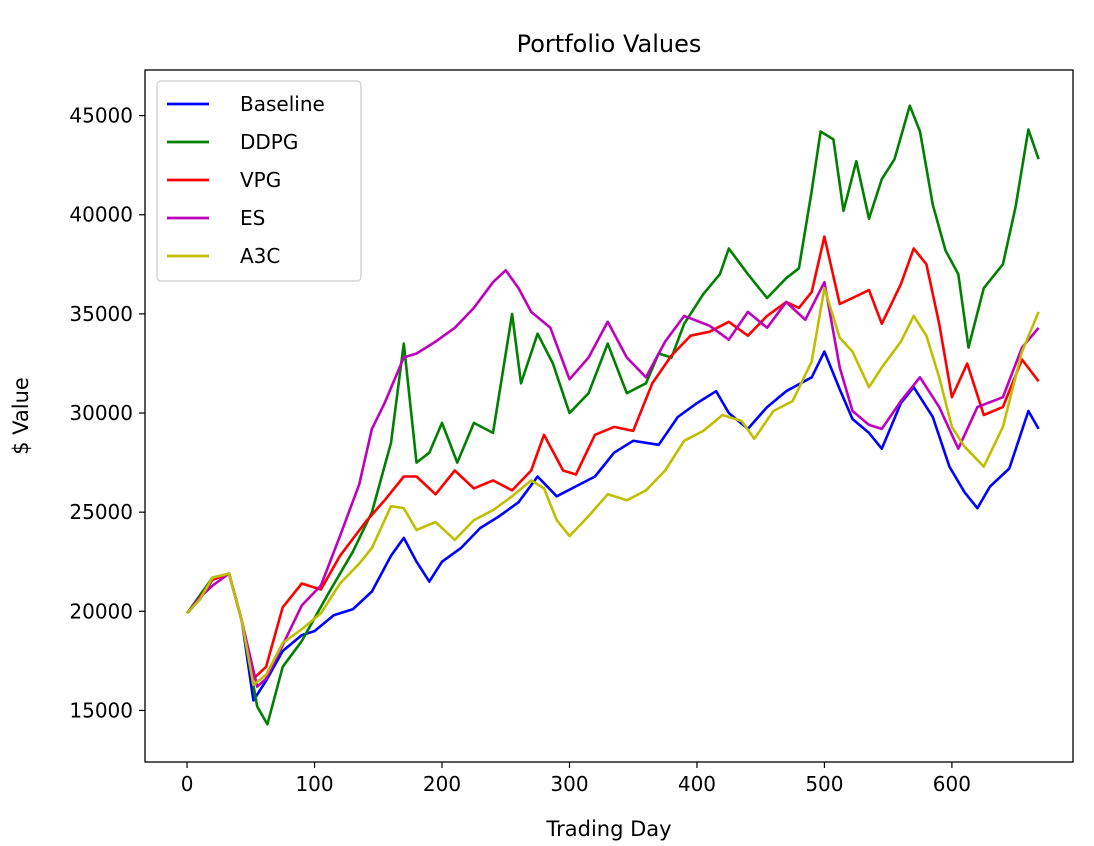 The image size is (1094, 846). I want to click on legend-label: ES, so click(252, 218).